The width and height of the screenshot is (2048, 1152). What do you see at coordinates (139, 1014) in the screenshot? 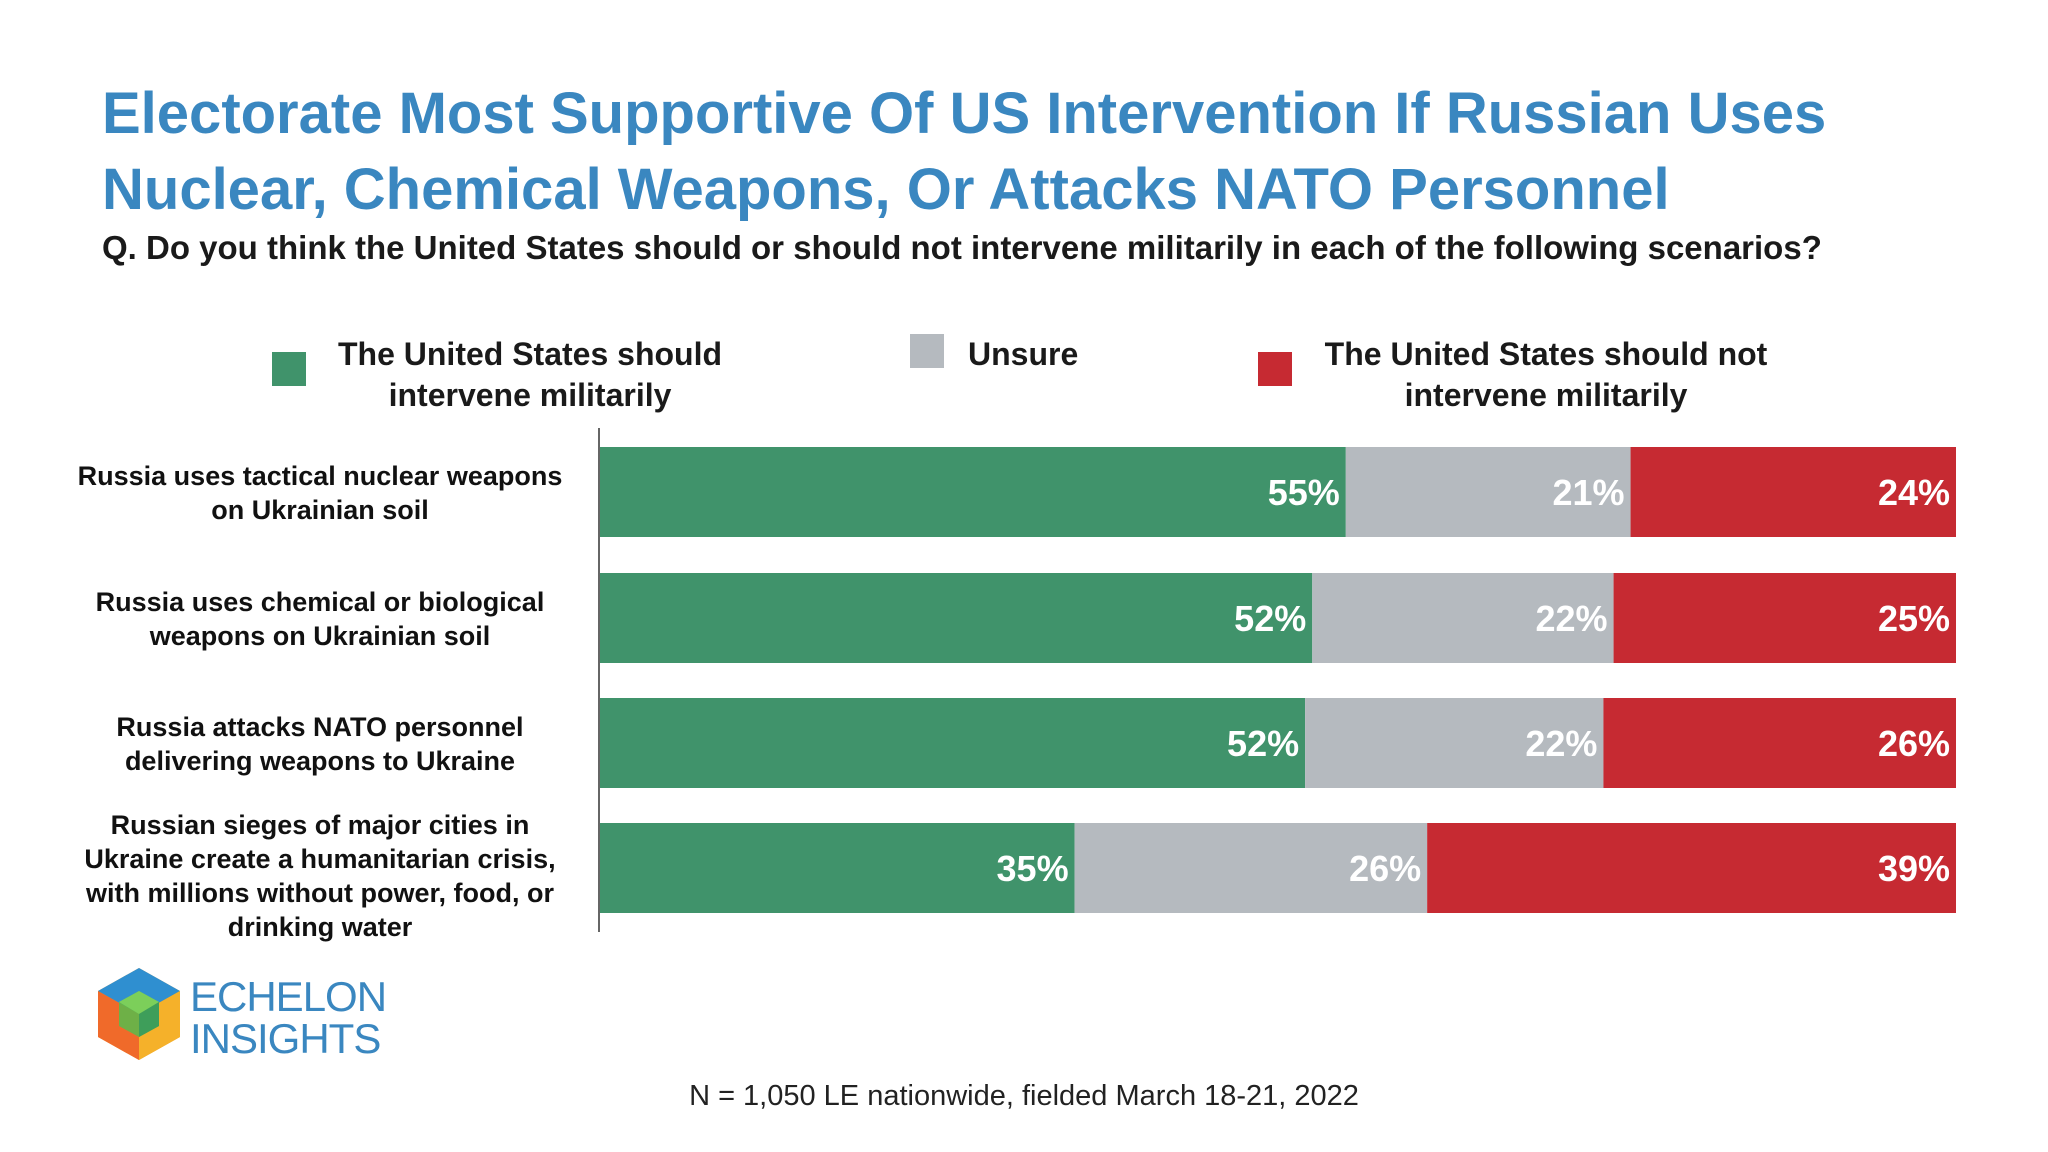
I see `echelon-insights-logo-icon` at bounding box center [139, 1014].